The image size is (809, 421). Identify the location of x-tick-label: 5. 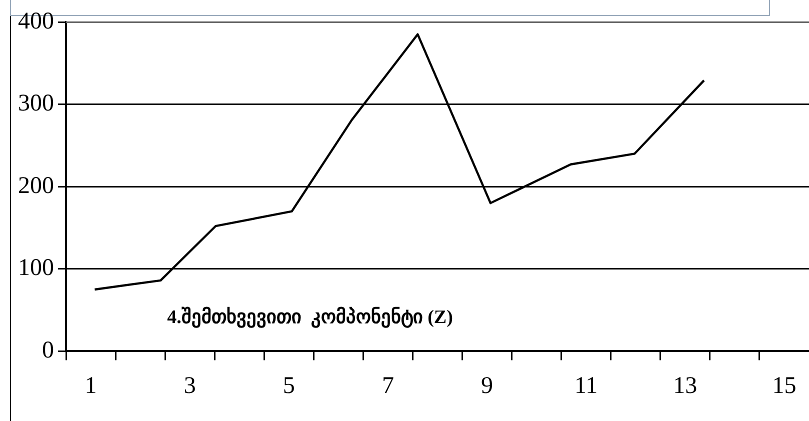
(288, 385).